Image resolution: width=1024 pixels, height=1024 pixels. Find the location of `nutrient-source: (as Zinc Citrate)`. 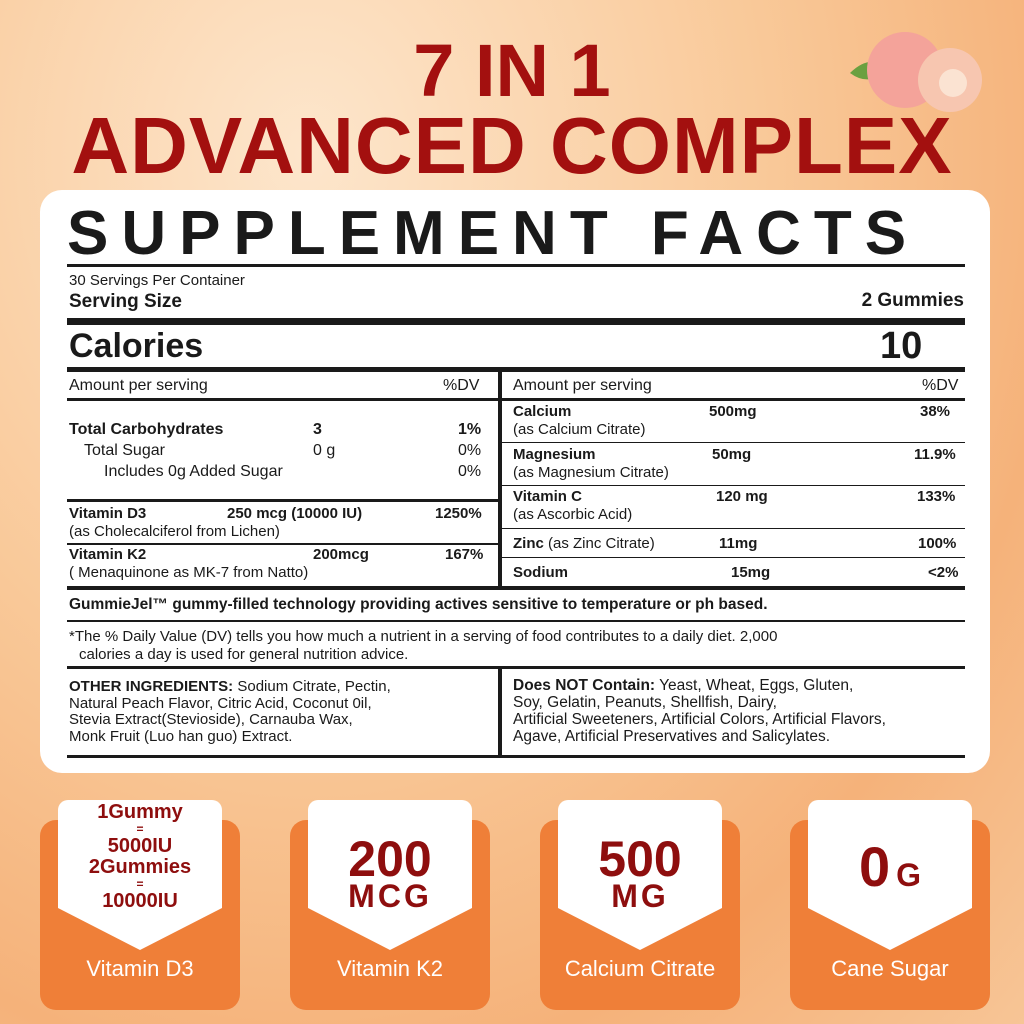

nutrient-source: (as Zinc Citrate) is located at coordinates (599, 543).